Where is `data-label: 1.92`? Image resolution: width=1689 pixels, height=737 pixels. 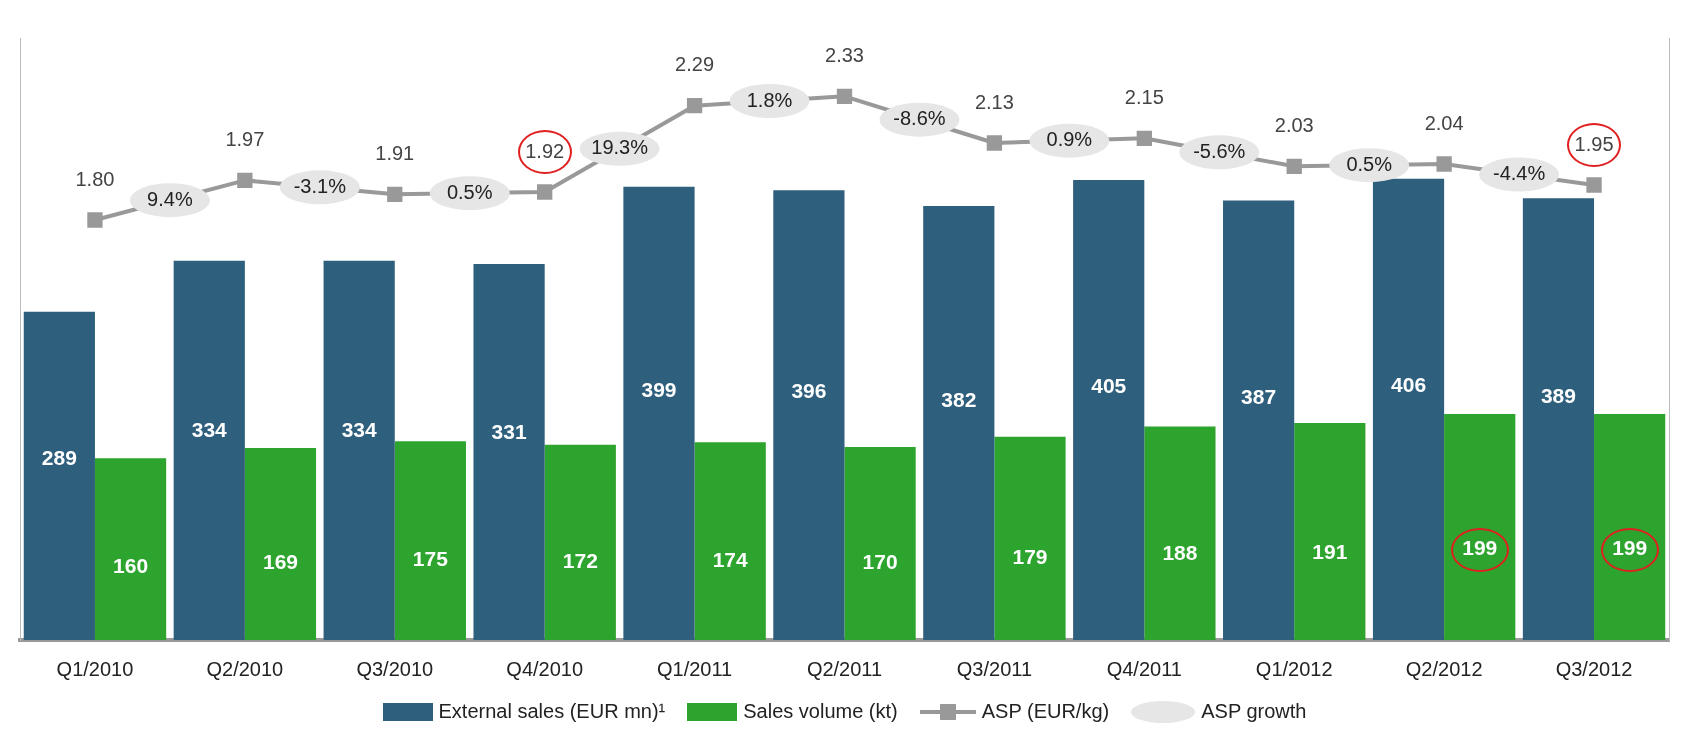
data-label: 1.92 is located at coordinates (545, 150).